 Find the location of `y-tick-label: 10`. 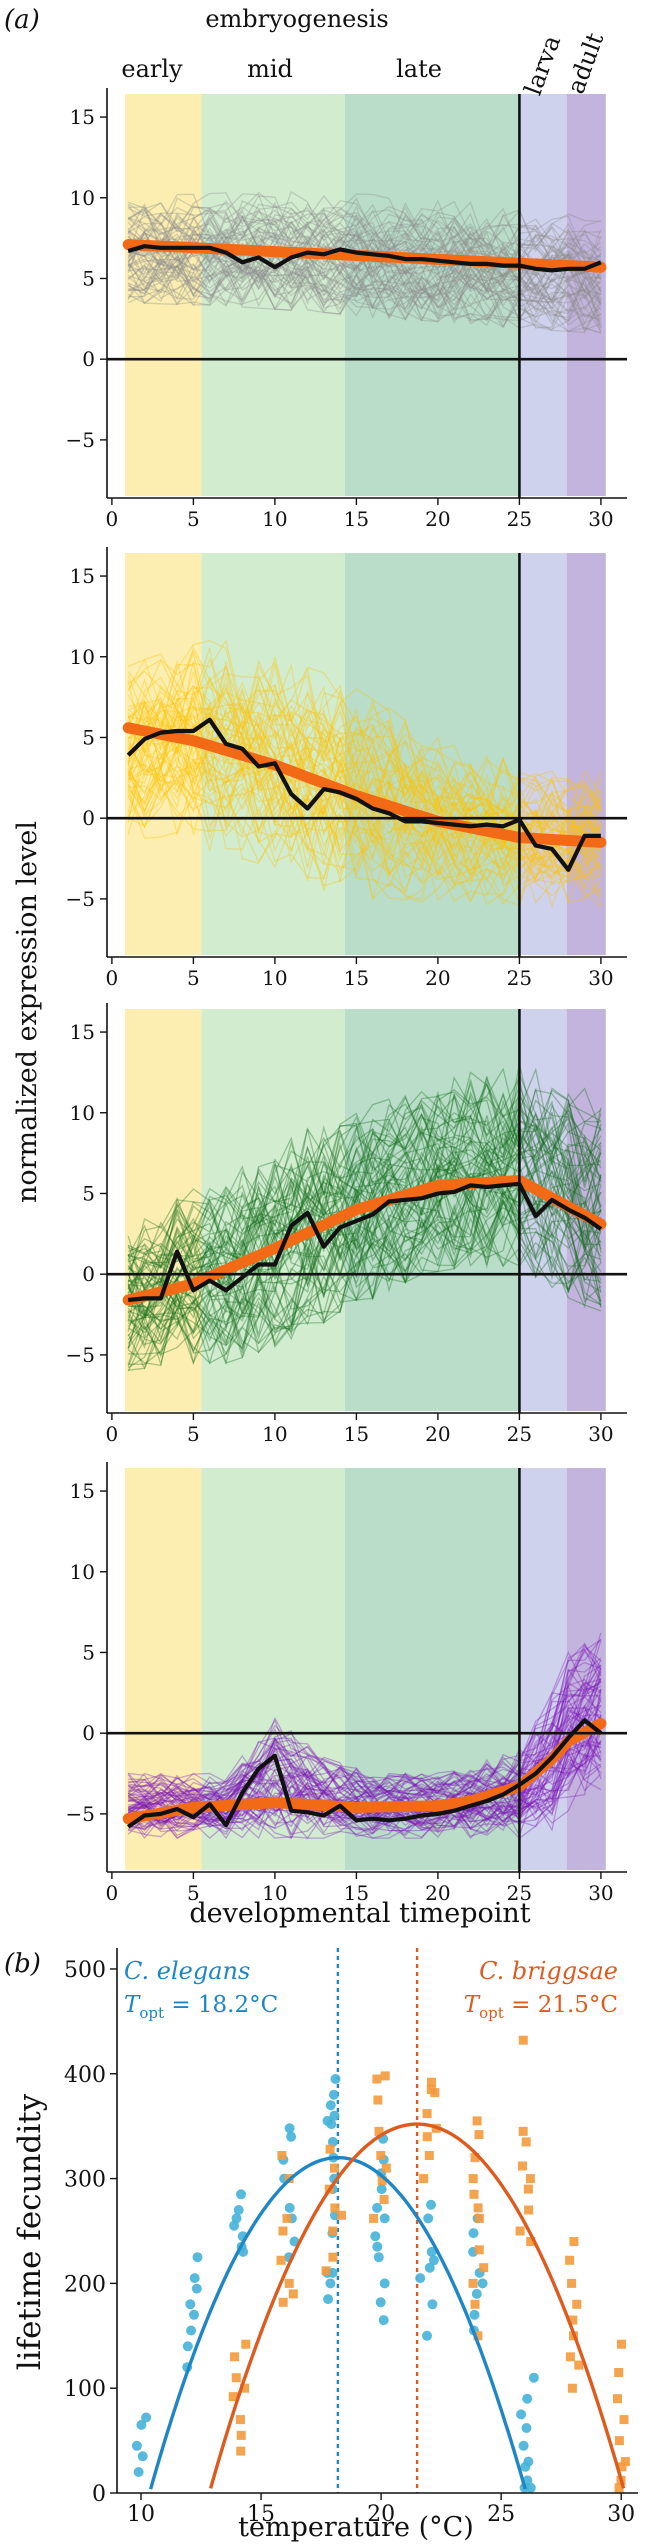

y-tick-label: 10 is located at coordinates (82, 1113).